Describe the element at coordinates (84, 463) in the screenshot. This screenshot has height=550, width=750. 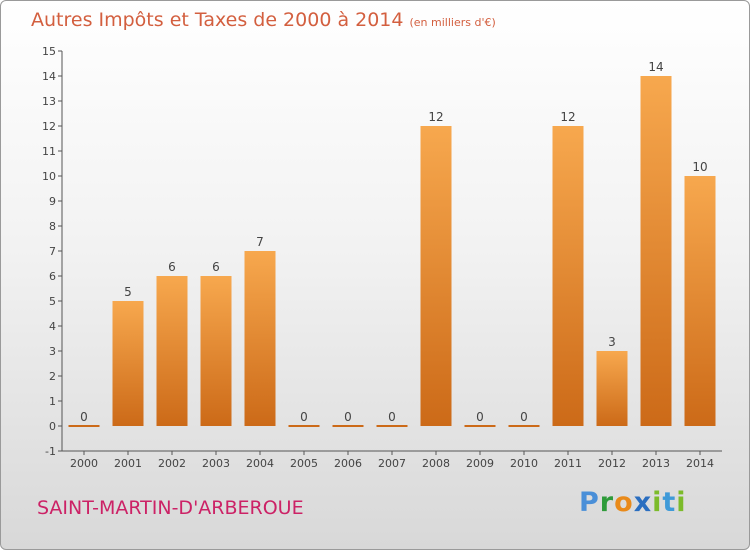
I see `x-tick-label: 2000` at that location.